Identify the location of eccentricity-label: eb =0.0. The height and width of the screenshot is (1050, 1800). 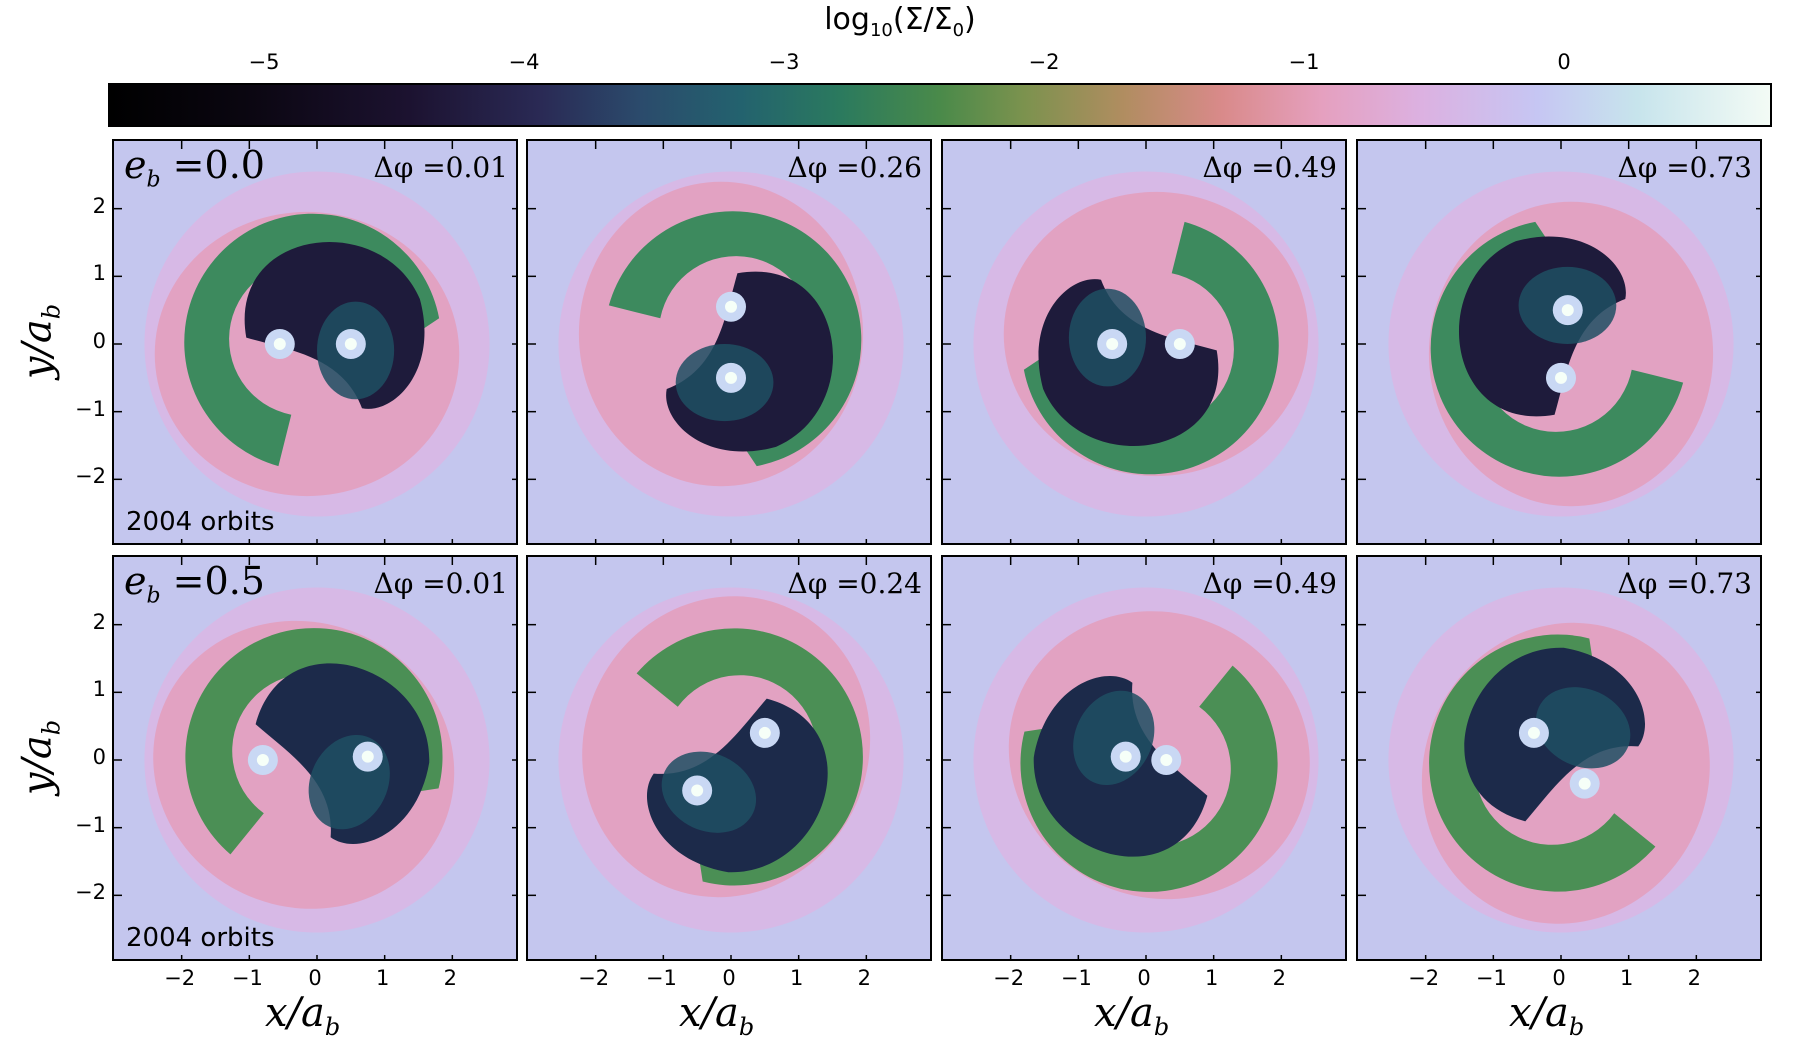
(194, 168).